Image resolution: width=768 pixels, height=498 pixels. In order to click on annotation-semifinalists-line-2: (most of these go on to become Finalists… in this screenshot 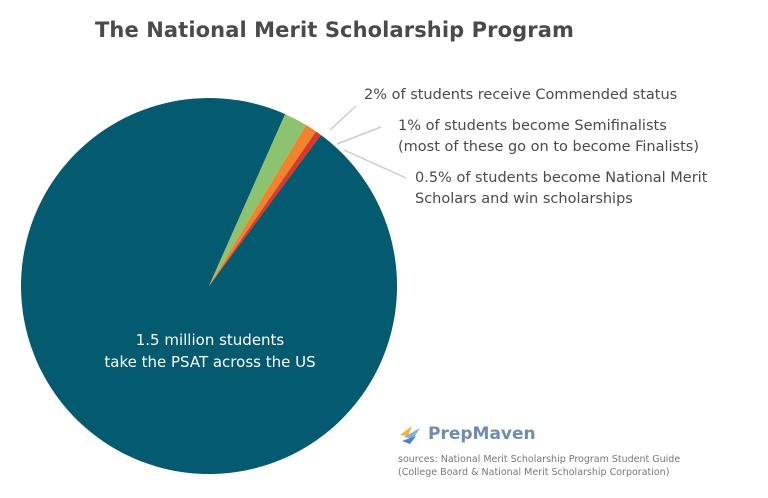, I will do `click(549, 147)`.